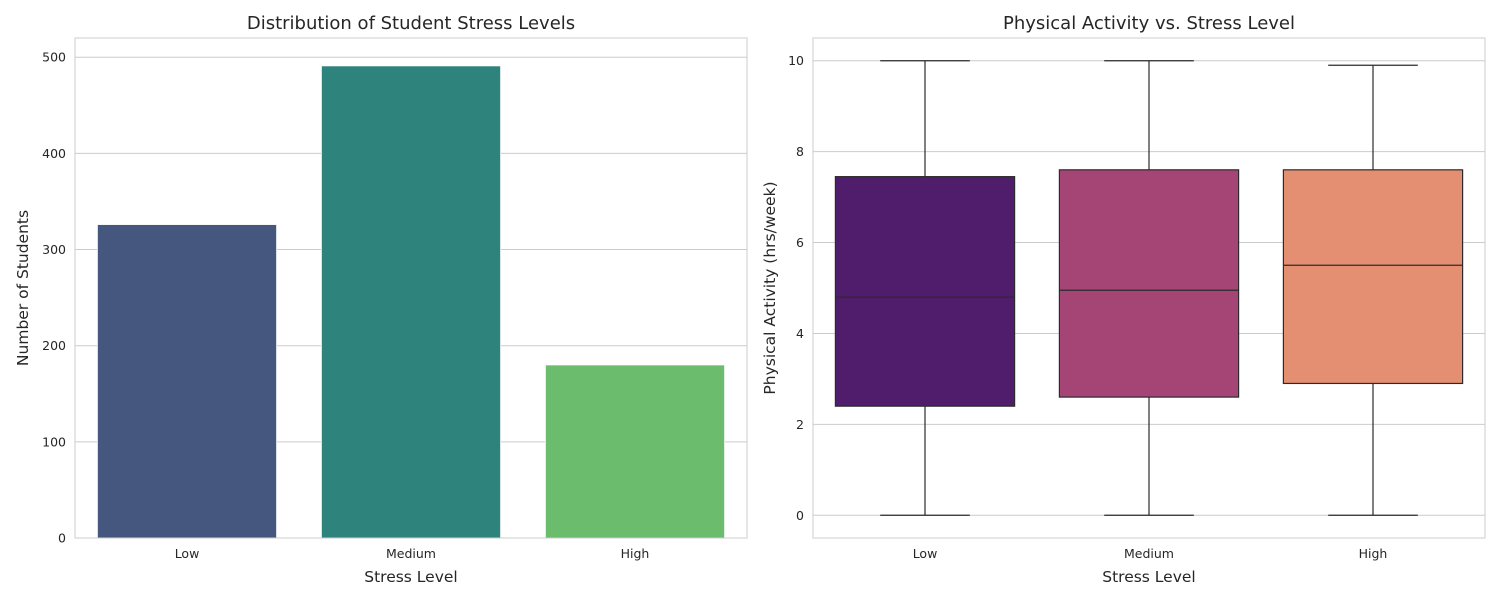 The image size is (1500, 600). Describe the element at coordinates (800, 242) in the screenshot. I see `y-tick-label: 6` at that location.